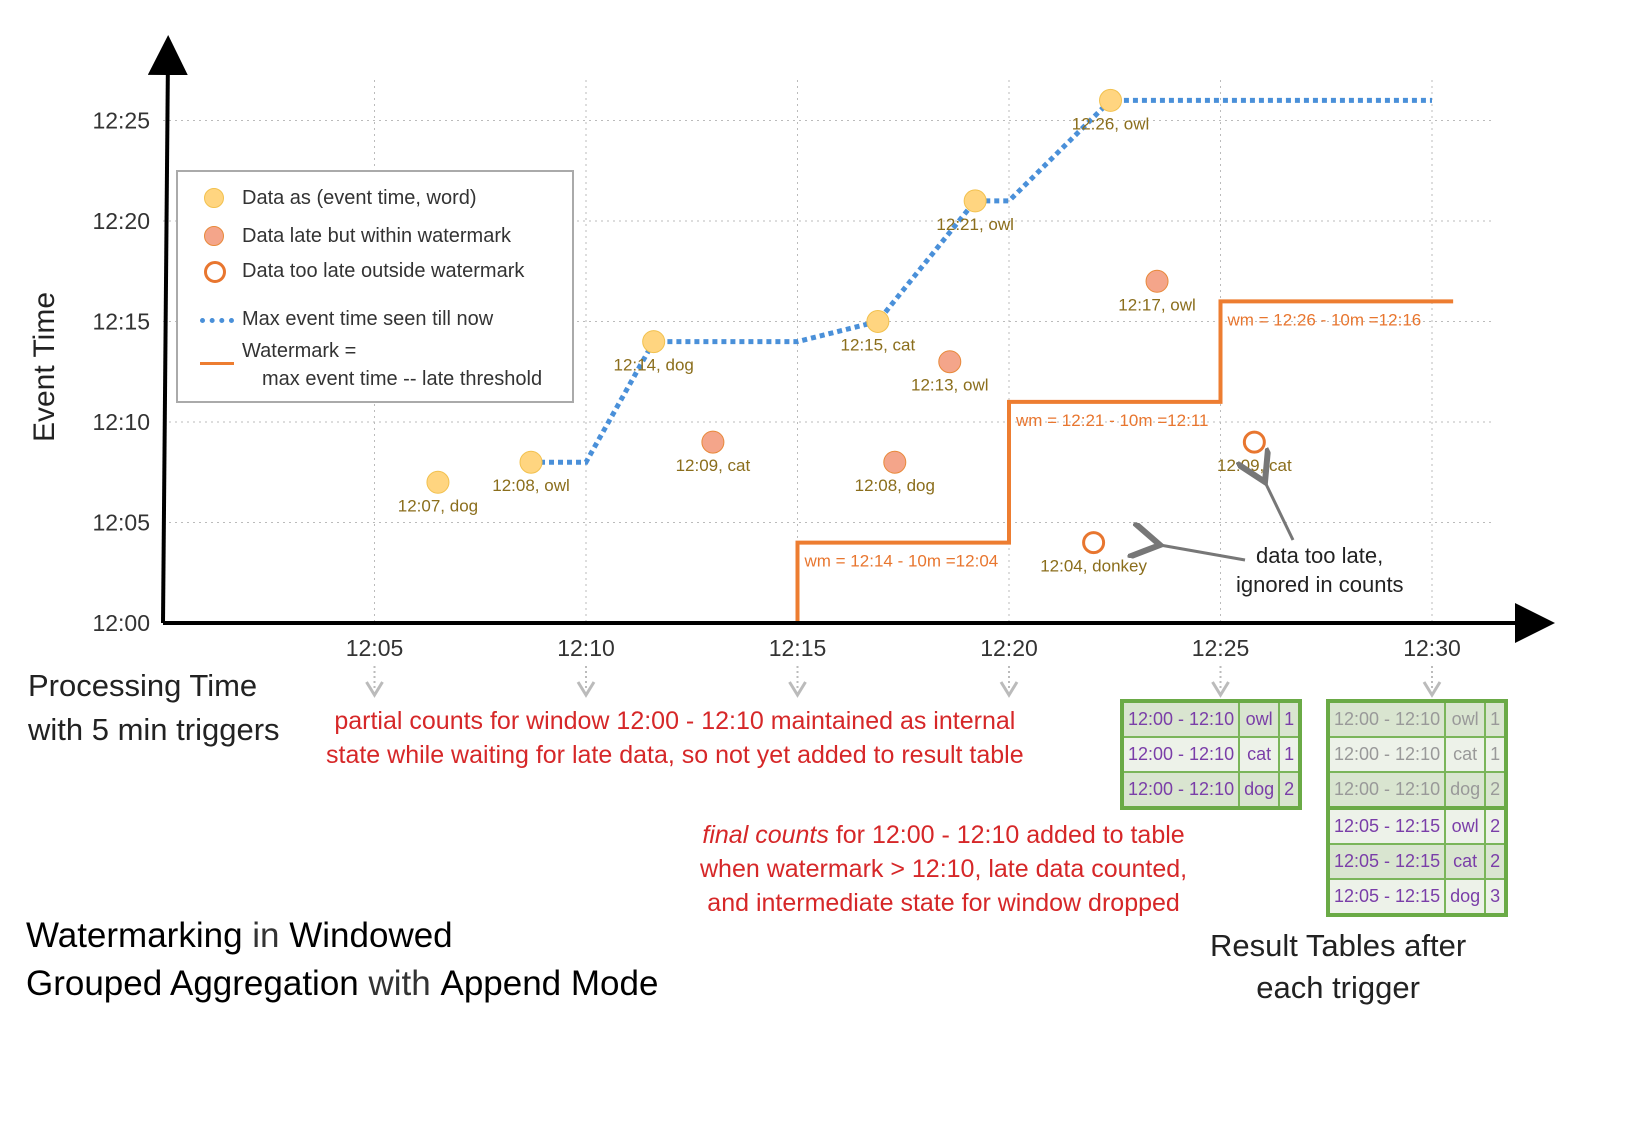  What do you see at coordinates (192, 983) in the screenshot?
I see `title-fragment: Grouped Aggregation` at bounding box center [192, 983].